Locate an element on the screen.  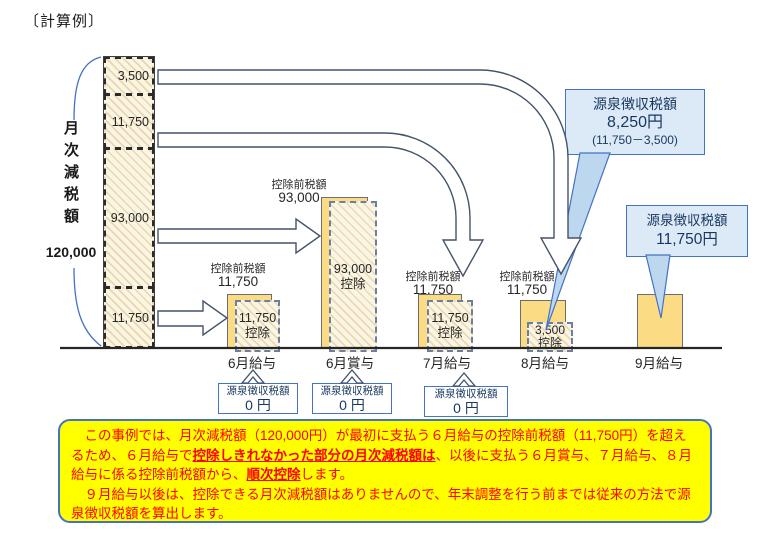
withholding-box-july-salary: 源泉徴収税額 0 円 is located at coordinates (466, 401).